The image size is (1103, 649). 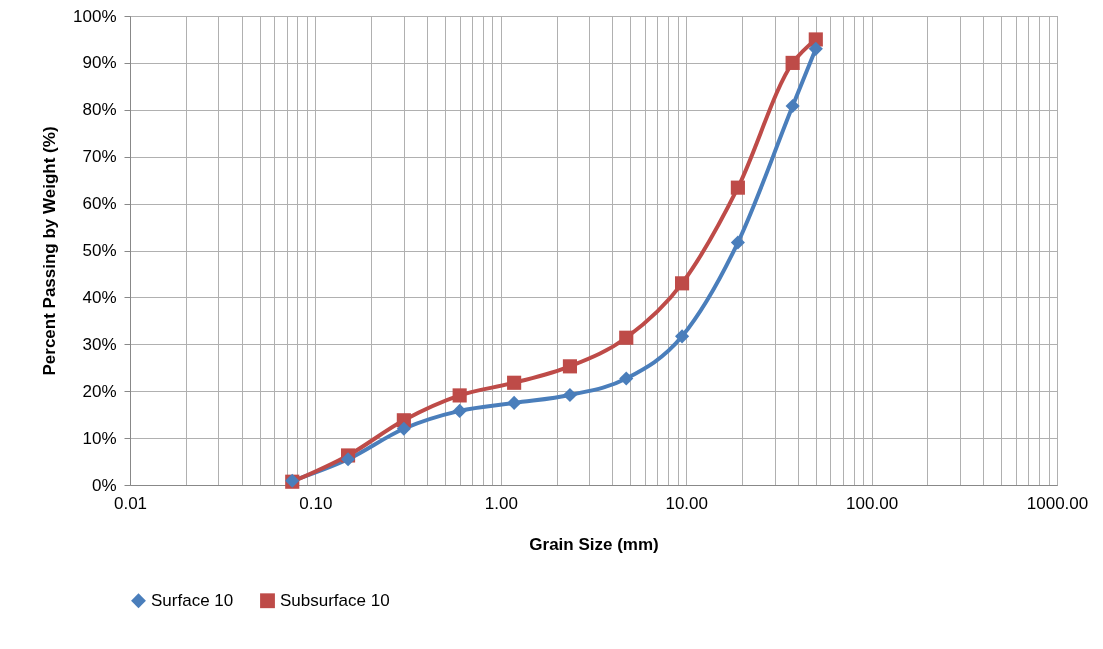 I want to click on legend-label: Subsurface 10, so click(x=335, y=600).